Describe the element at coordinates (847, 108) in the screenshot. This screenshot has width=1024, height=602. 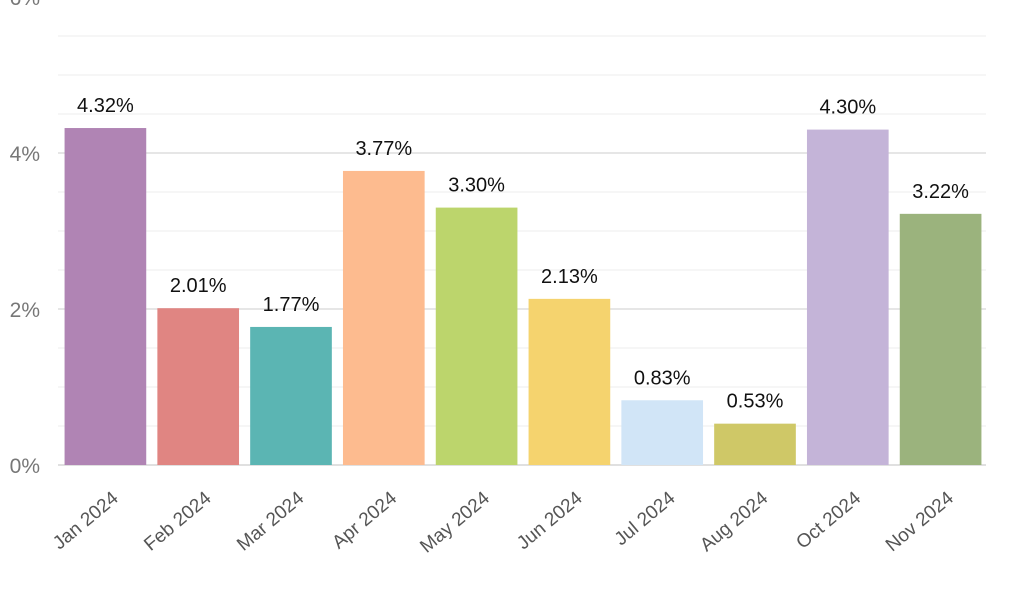
I see `data-label: 4.30%` at that location.